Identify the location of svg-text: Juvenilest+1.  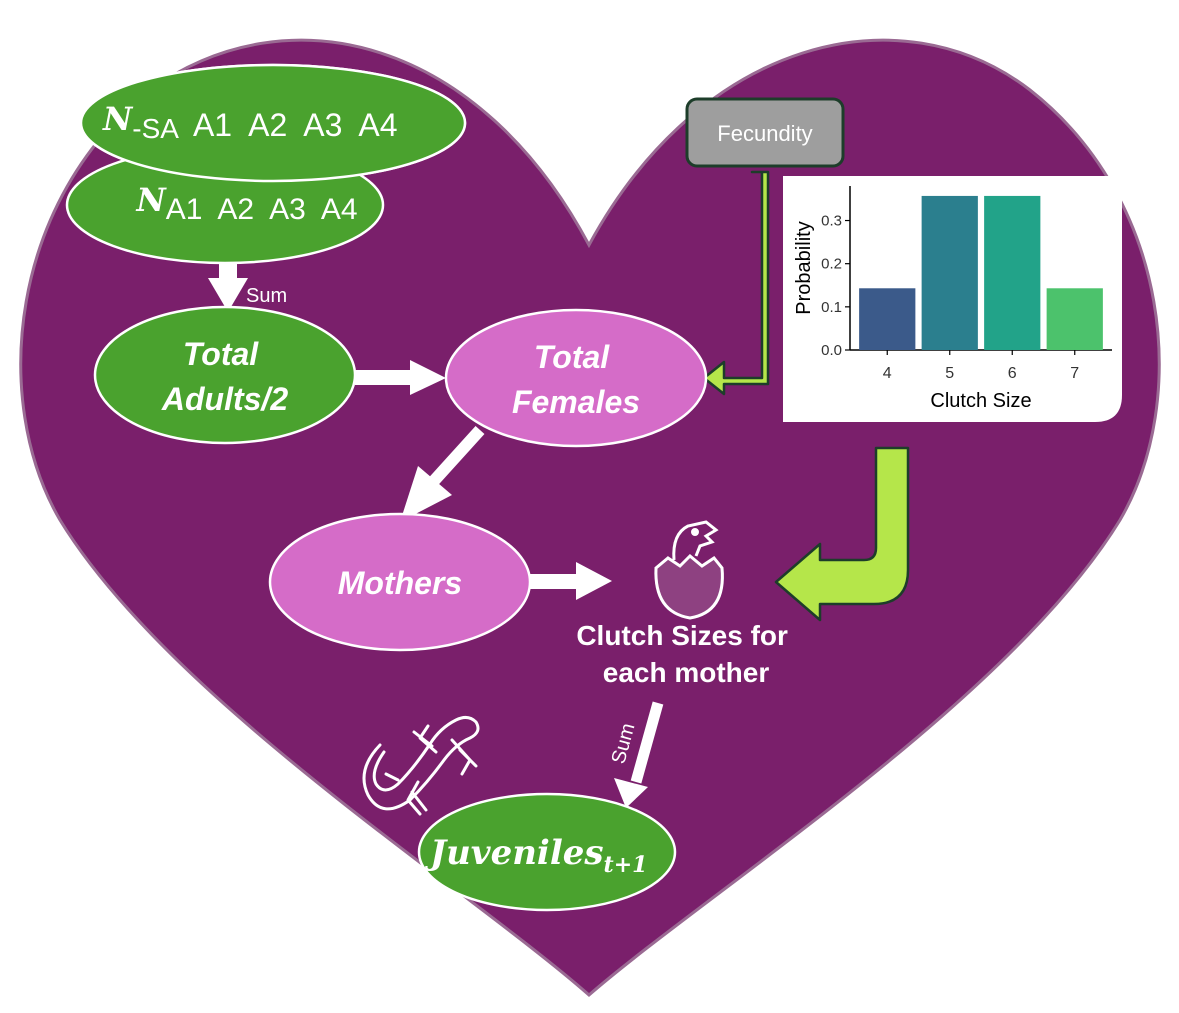
(535, 855).